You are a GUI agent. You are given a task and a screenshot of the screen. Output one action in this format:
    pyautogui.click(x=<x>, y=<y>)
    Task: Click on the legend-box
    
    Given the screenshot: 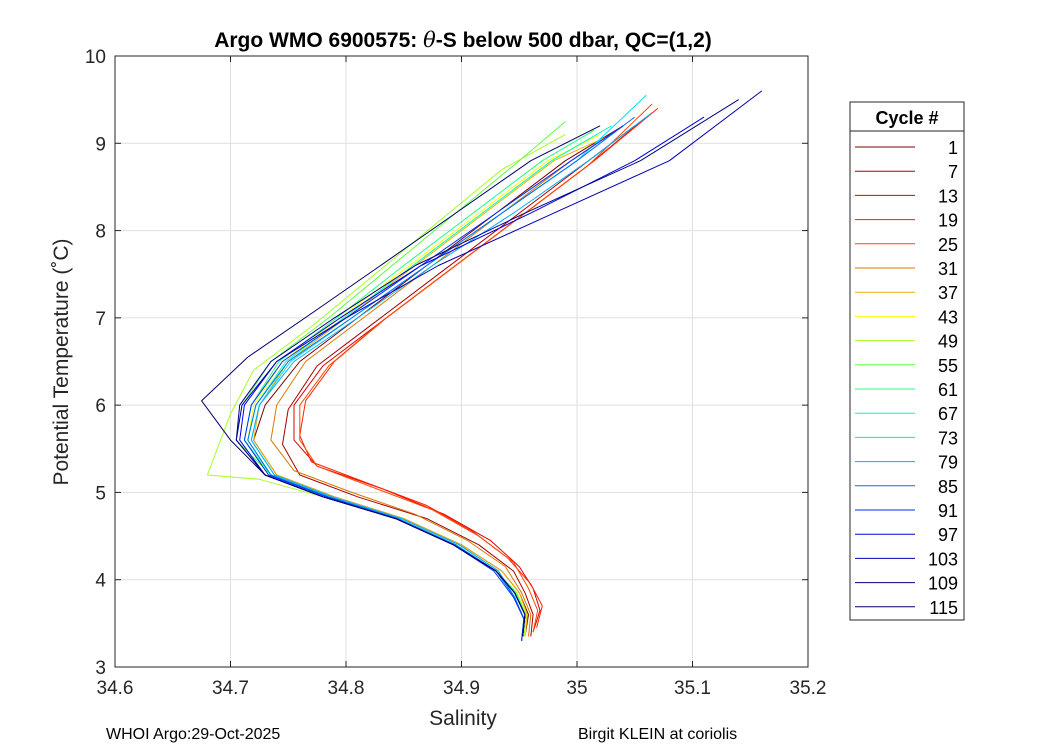 What is the action you would take?
    pyautogui.click(x=907, y=361)
    